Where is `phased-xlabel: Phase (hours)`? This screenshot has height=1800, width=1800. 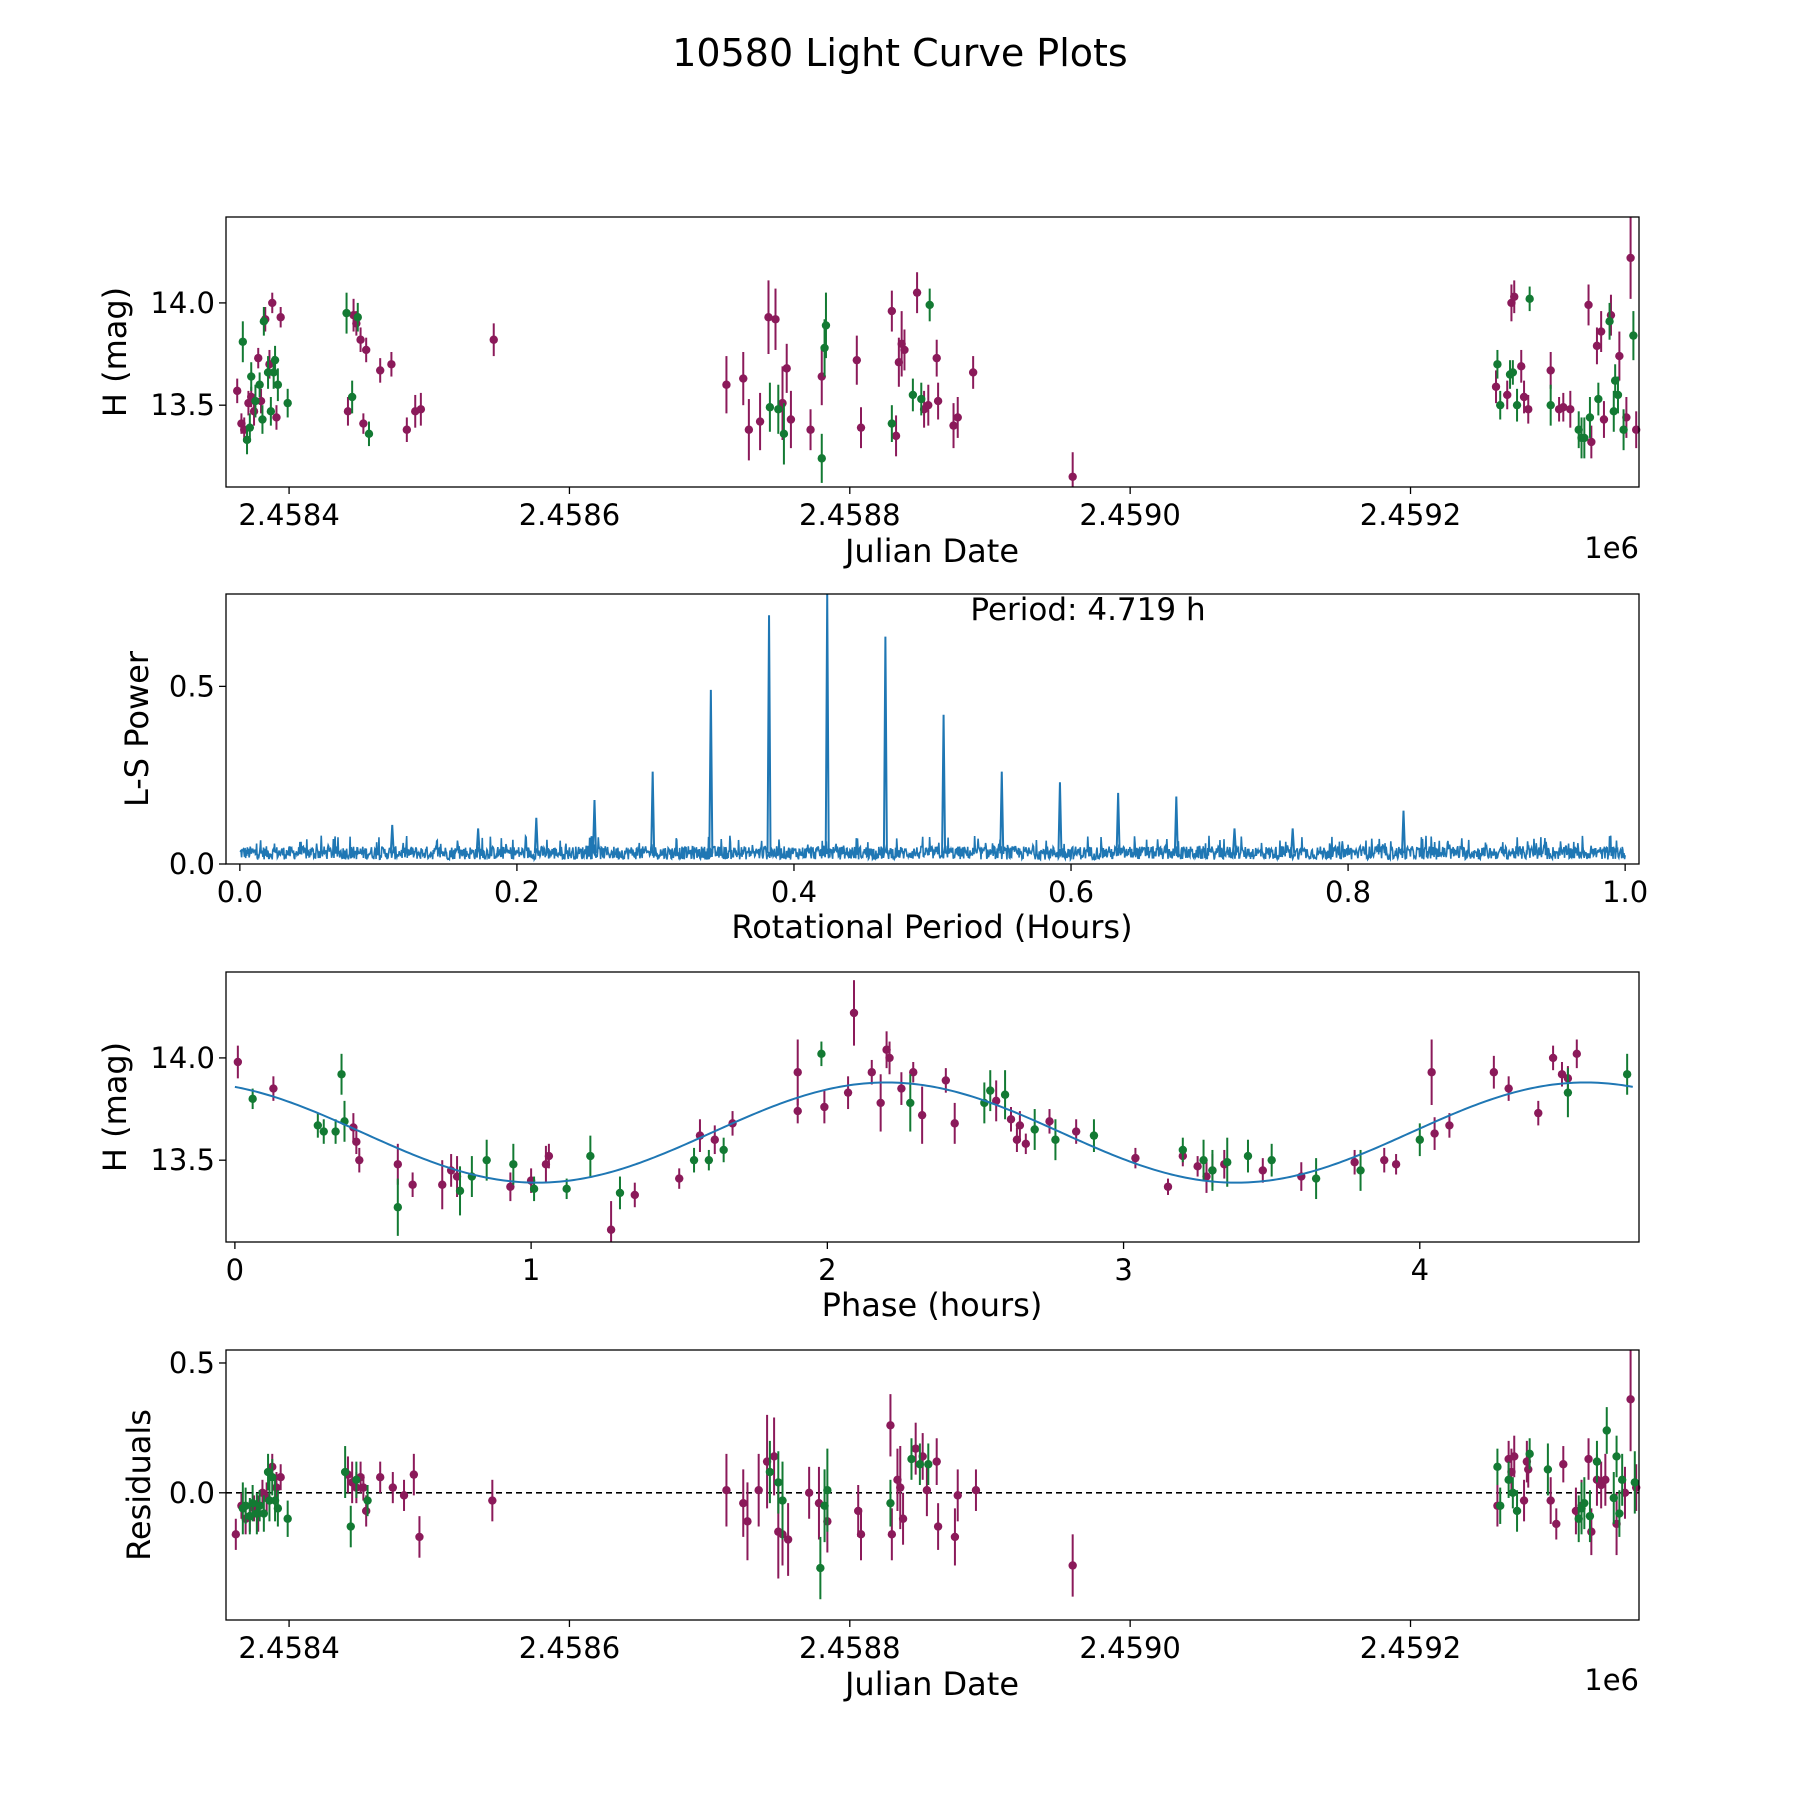
phased-xlabel: Phase (hours) is located at coordinates (932, 1305).